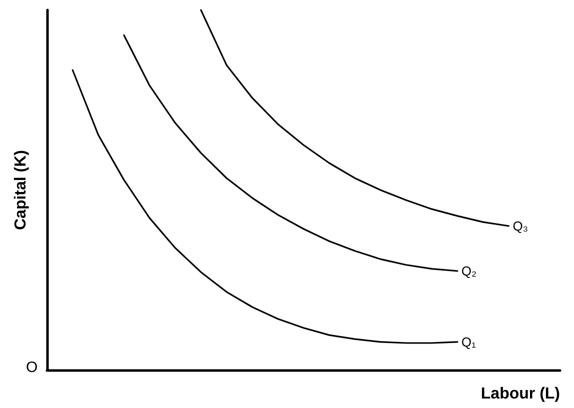  I want to click on series-label: Q₃, so click(520, 226).